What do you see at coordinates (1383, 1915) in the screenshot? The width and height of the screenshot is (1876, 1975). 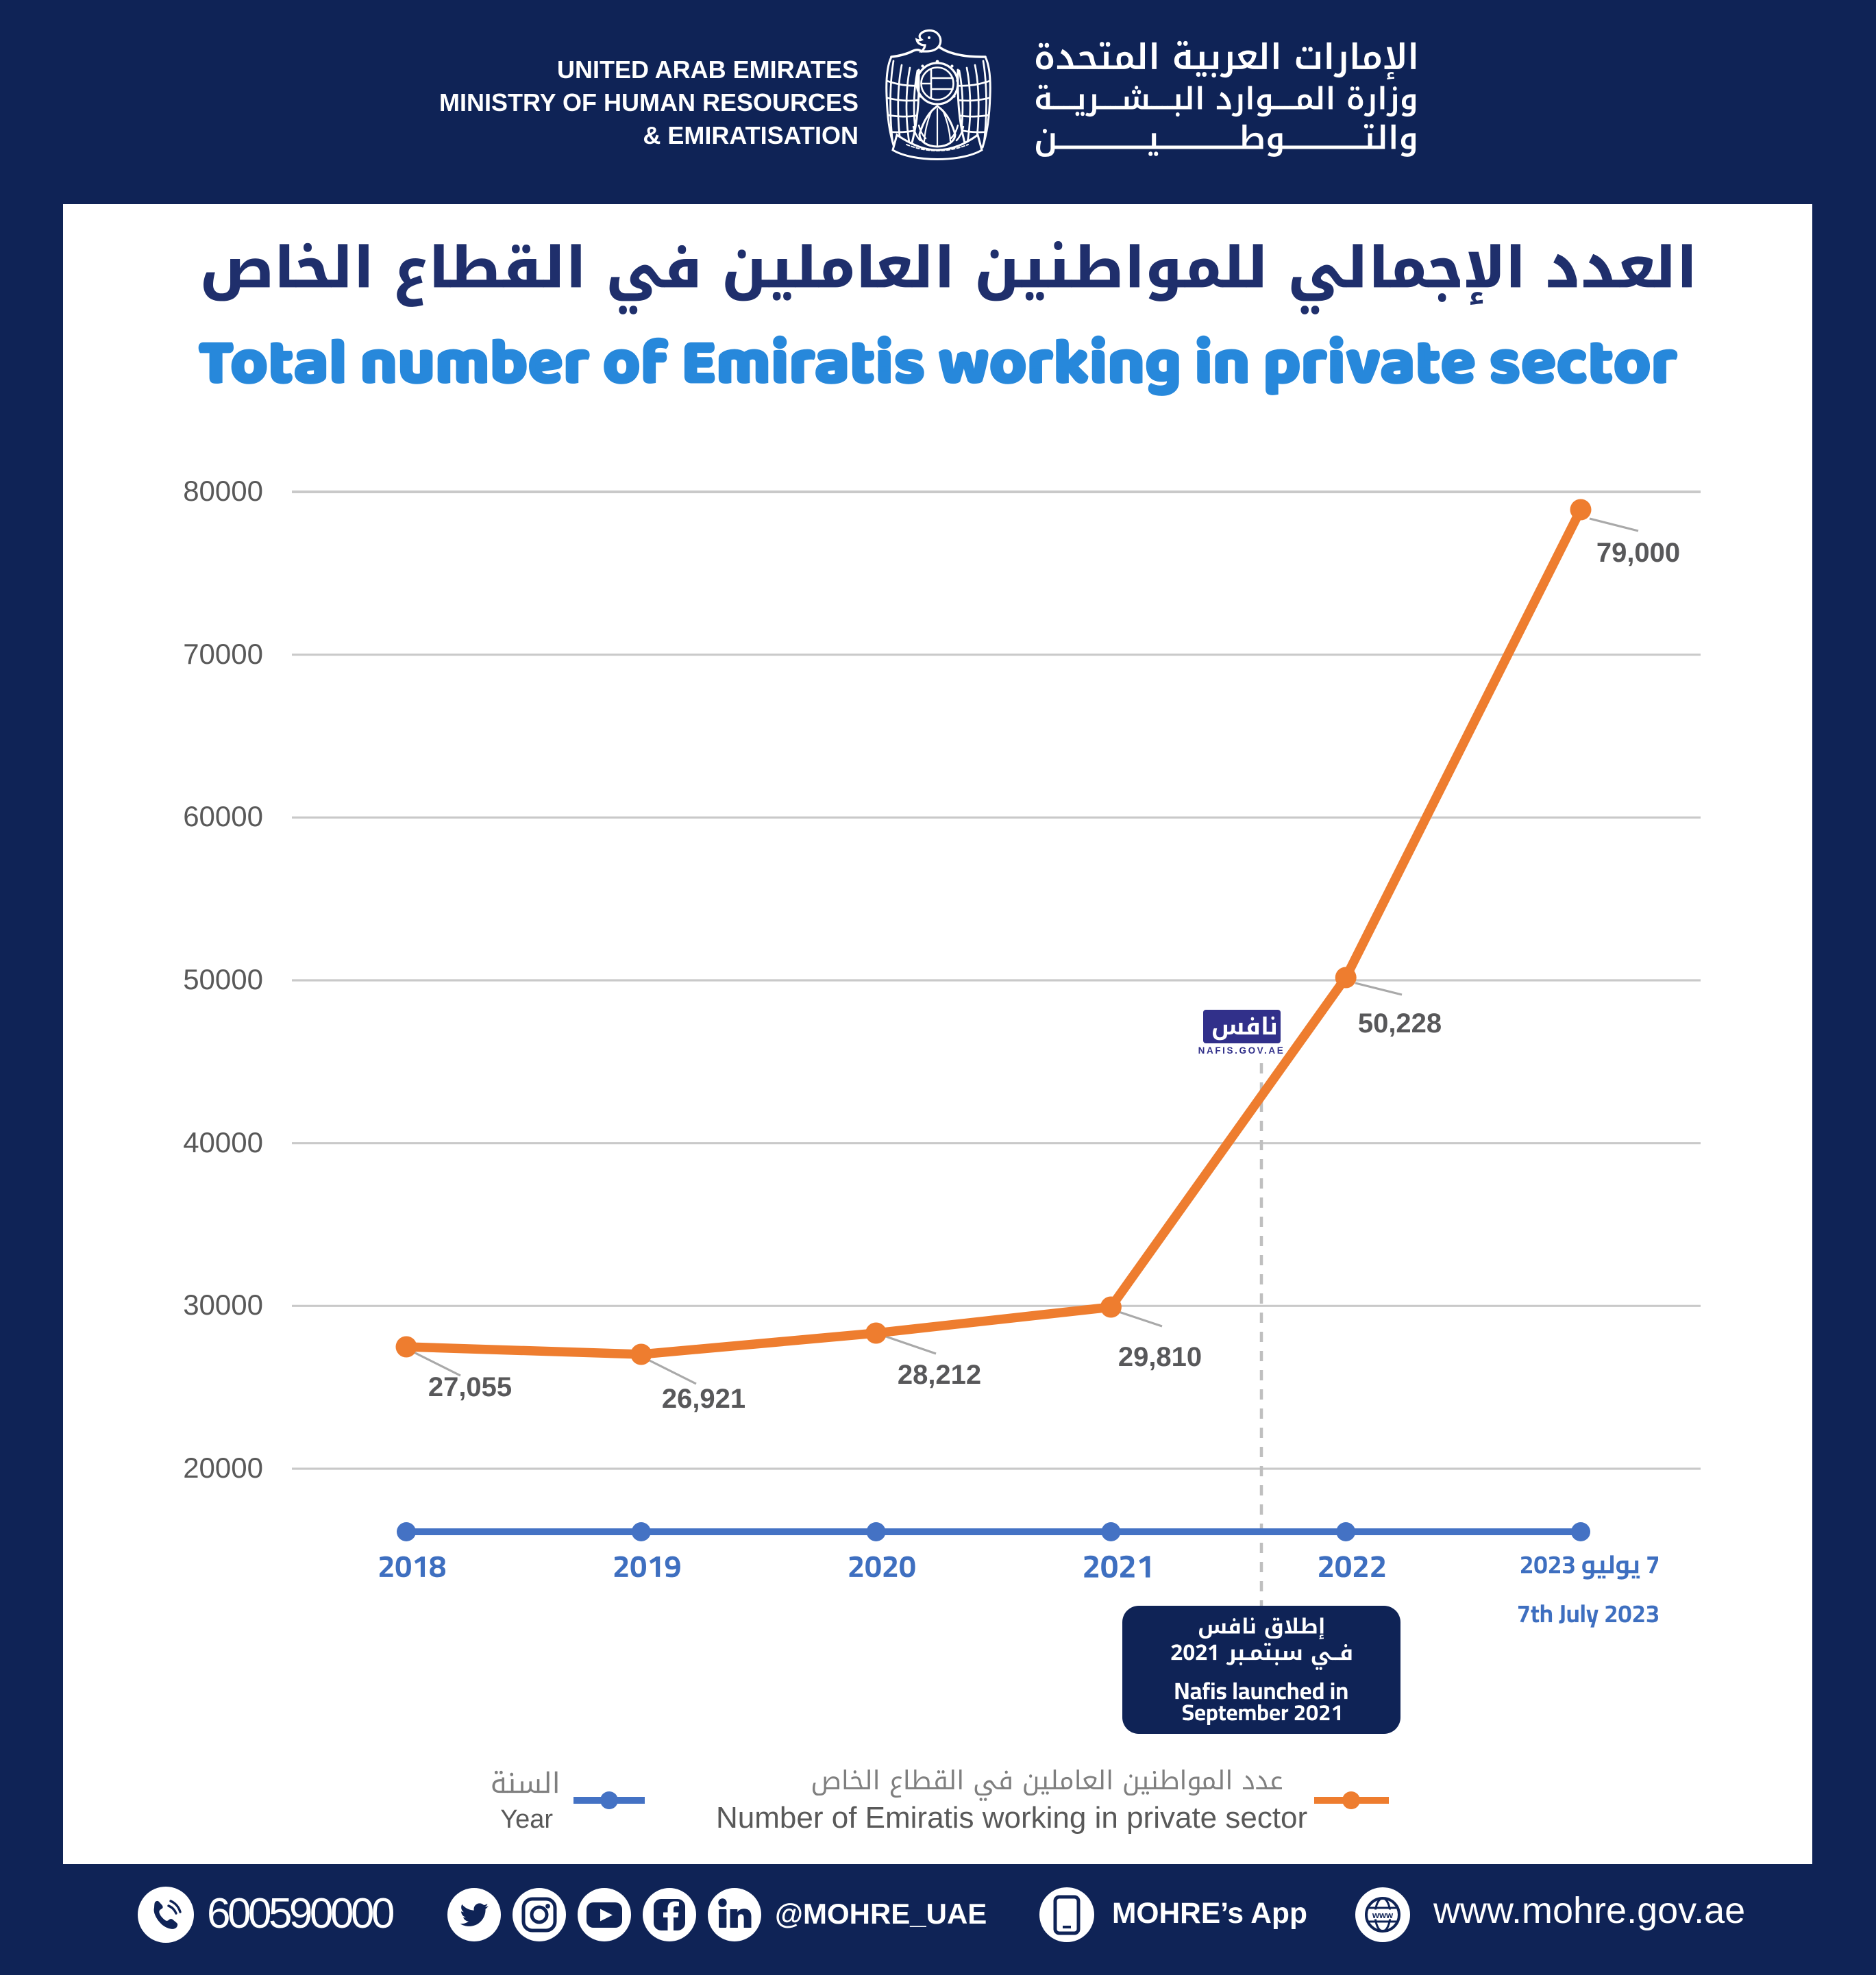 I see `svg-text: www` at bounding box center [1383, 1915].